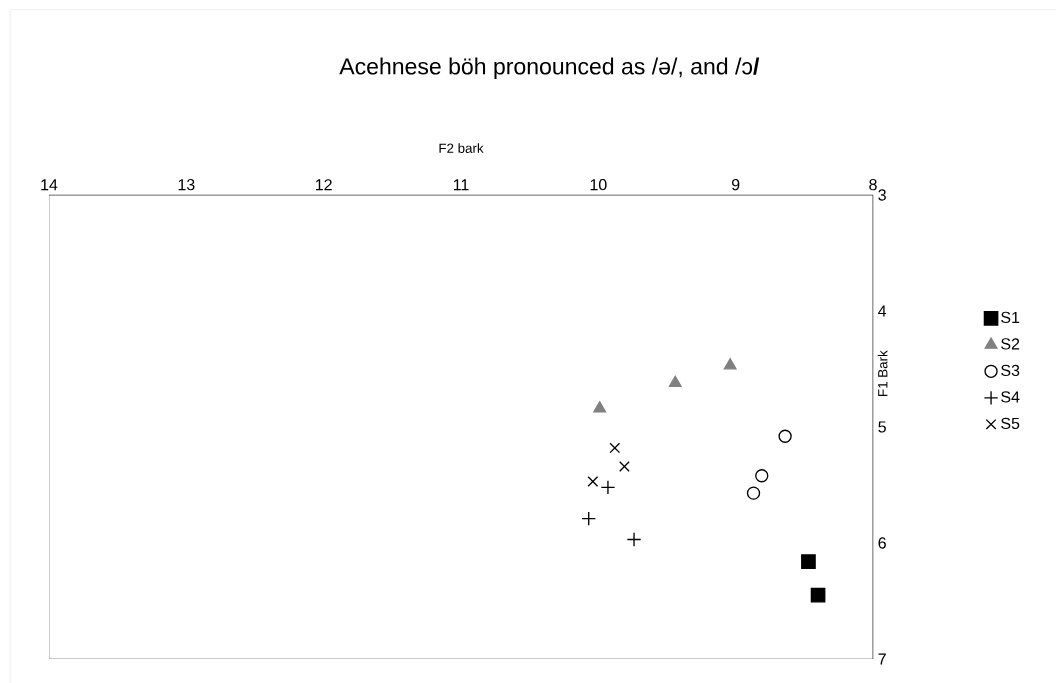 The width and height of the screenshot is (1056, 683). Describe the element at coordinates (49, 185) in the screenshot. I see `x-tick-label: 14` at that location.